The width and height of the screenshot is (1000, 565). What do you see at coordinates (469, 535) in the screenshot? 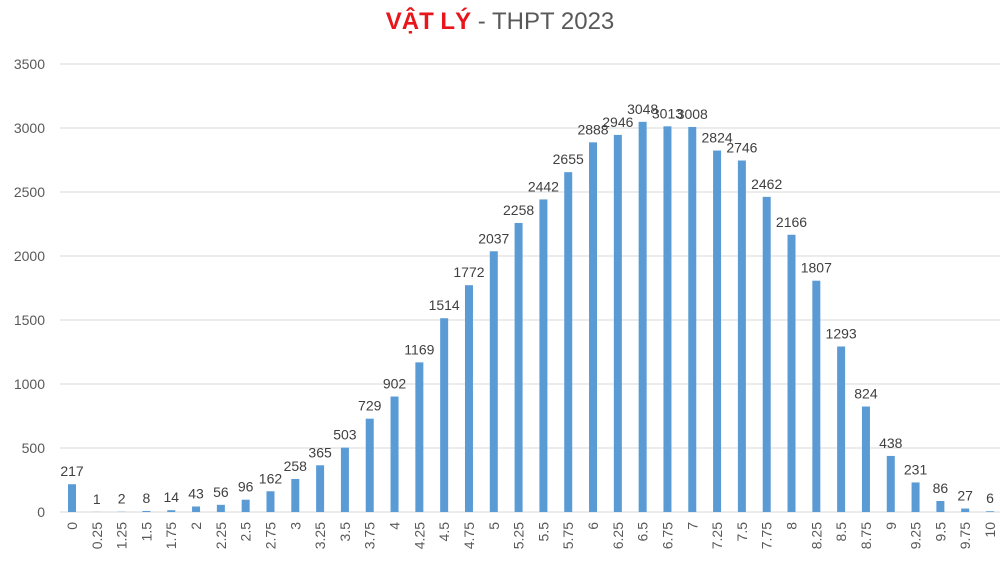
I see `x-tick-label: 4.75` at bounding box center [469, 535].